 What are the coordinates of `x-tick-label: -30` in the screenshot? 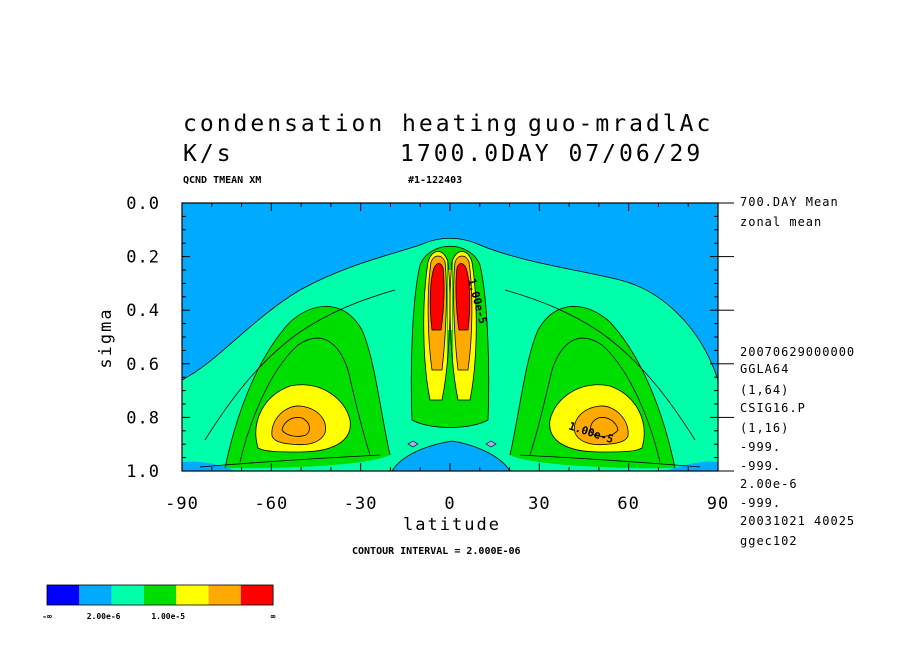 It's located at (361, 504).